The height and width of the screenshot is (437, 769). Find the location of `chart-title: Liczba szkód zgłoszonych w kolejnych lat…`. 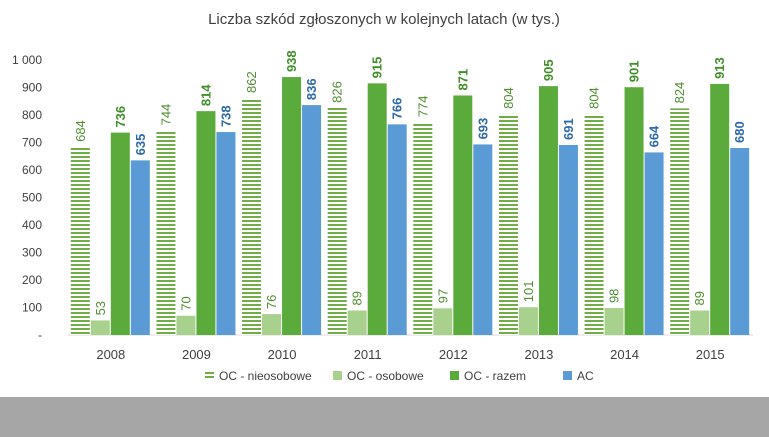

chart-title: Liczba szkód zgłoszonych w kolejnych lat… is located at coordinates (384, 19).